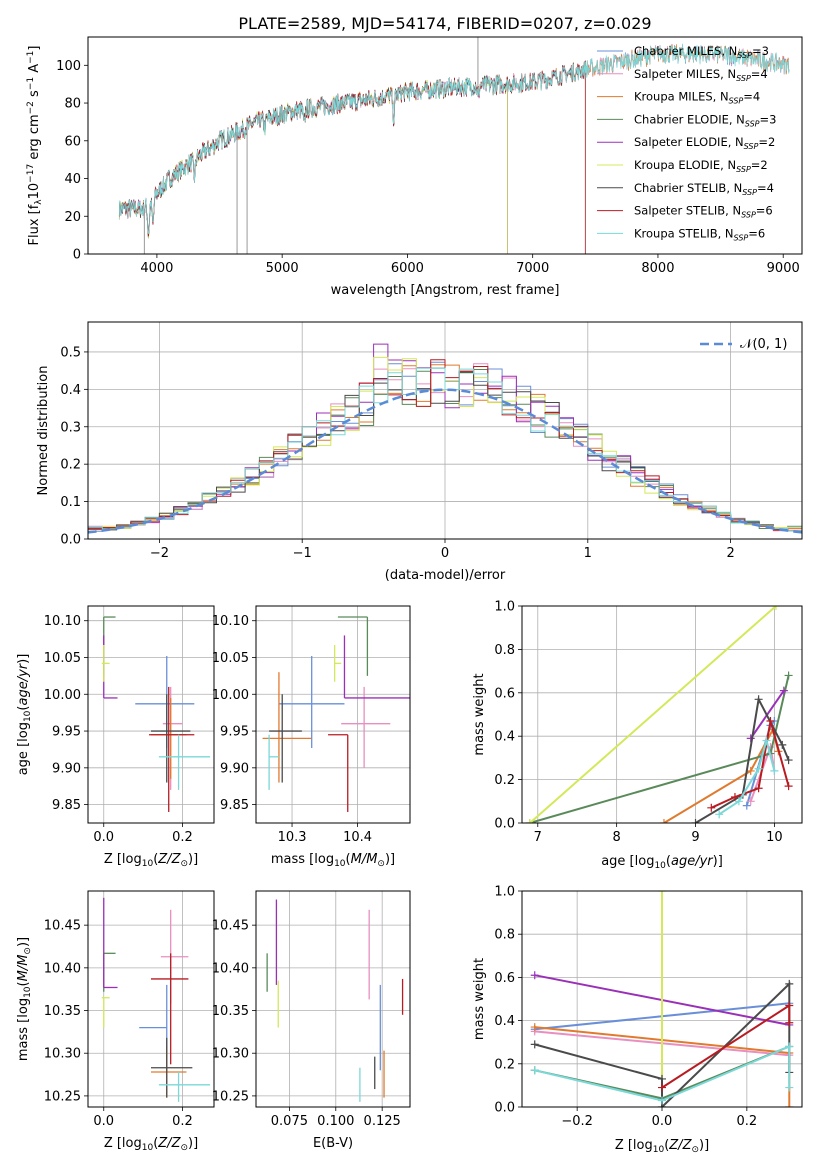 The width and height of the screenshot is (819, 1170). Describe the element at coordinates (302, 553) in the screenshot. I see `x-tick-label: −1` at that location.